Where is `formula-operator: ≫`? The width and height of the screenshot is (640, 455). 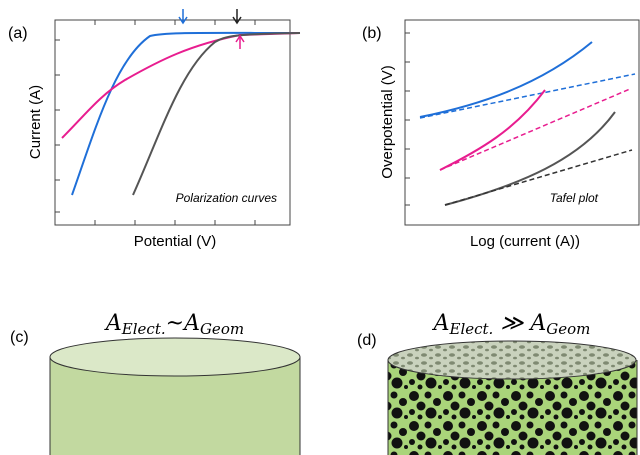
formula-operator: ≫ is located at coordinates (511, 323).